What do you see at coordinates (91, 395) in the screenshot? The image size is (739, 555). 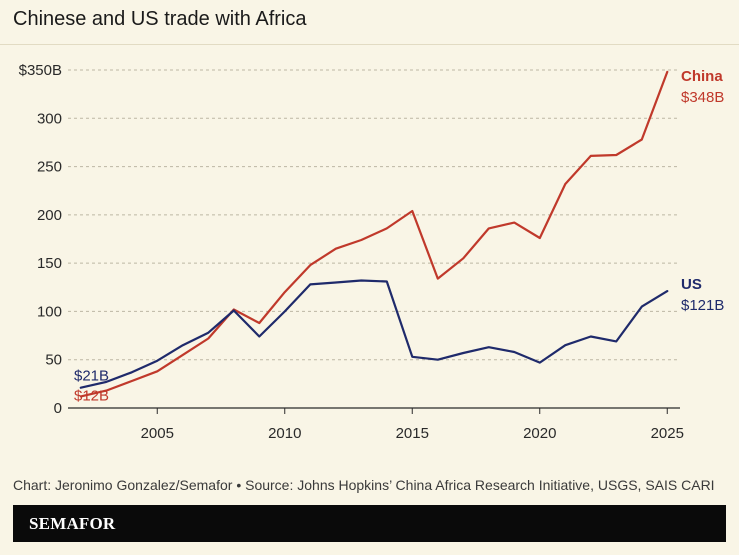 I see `series-start-value-china: $12B` at bounding box center [91, 395].